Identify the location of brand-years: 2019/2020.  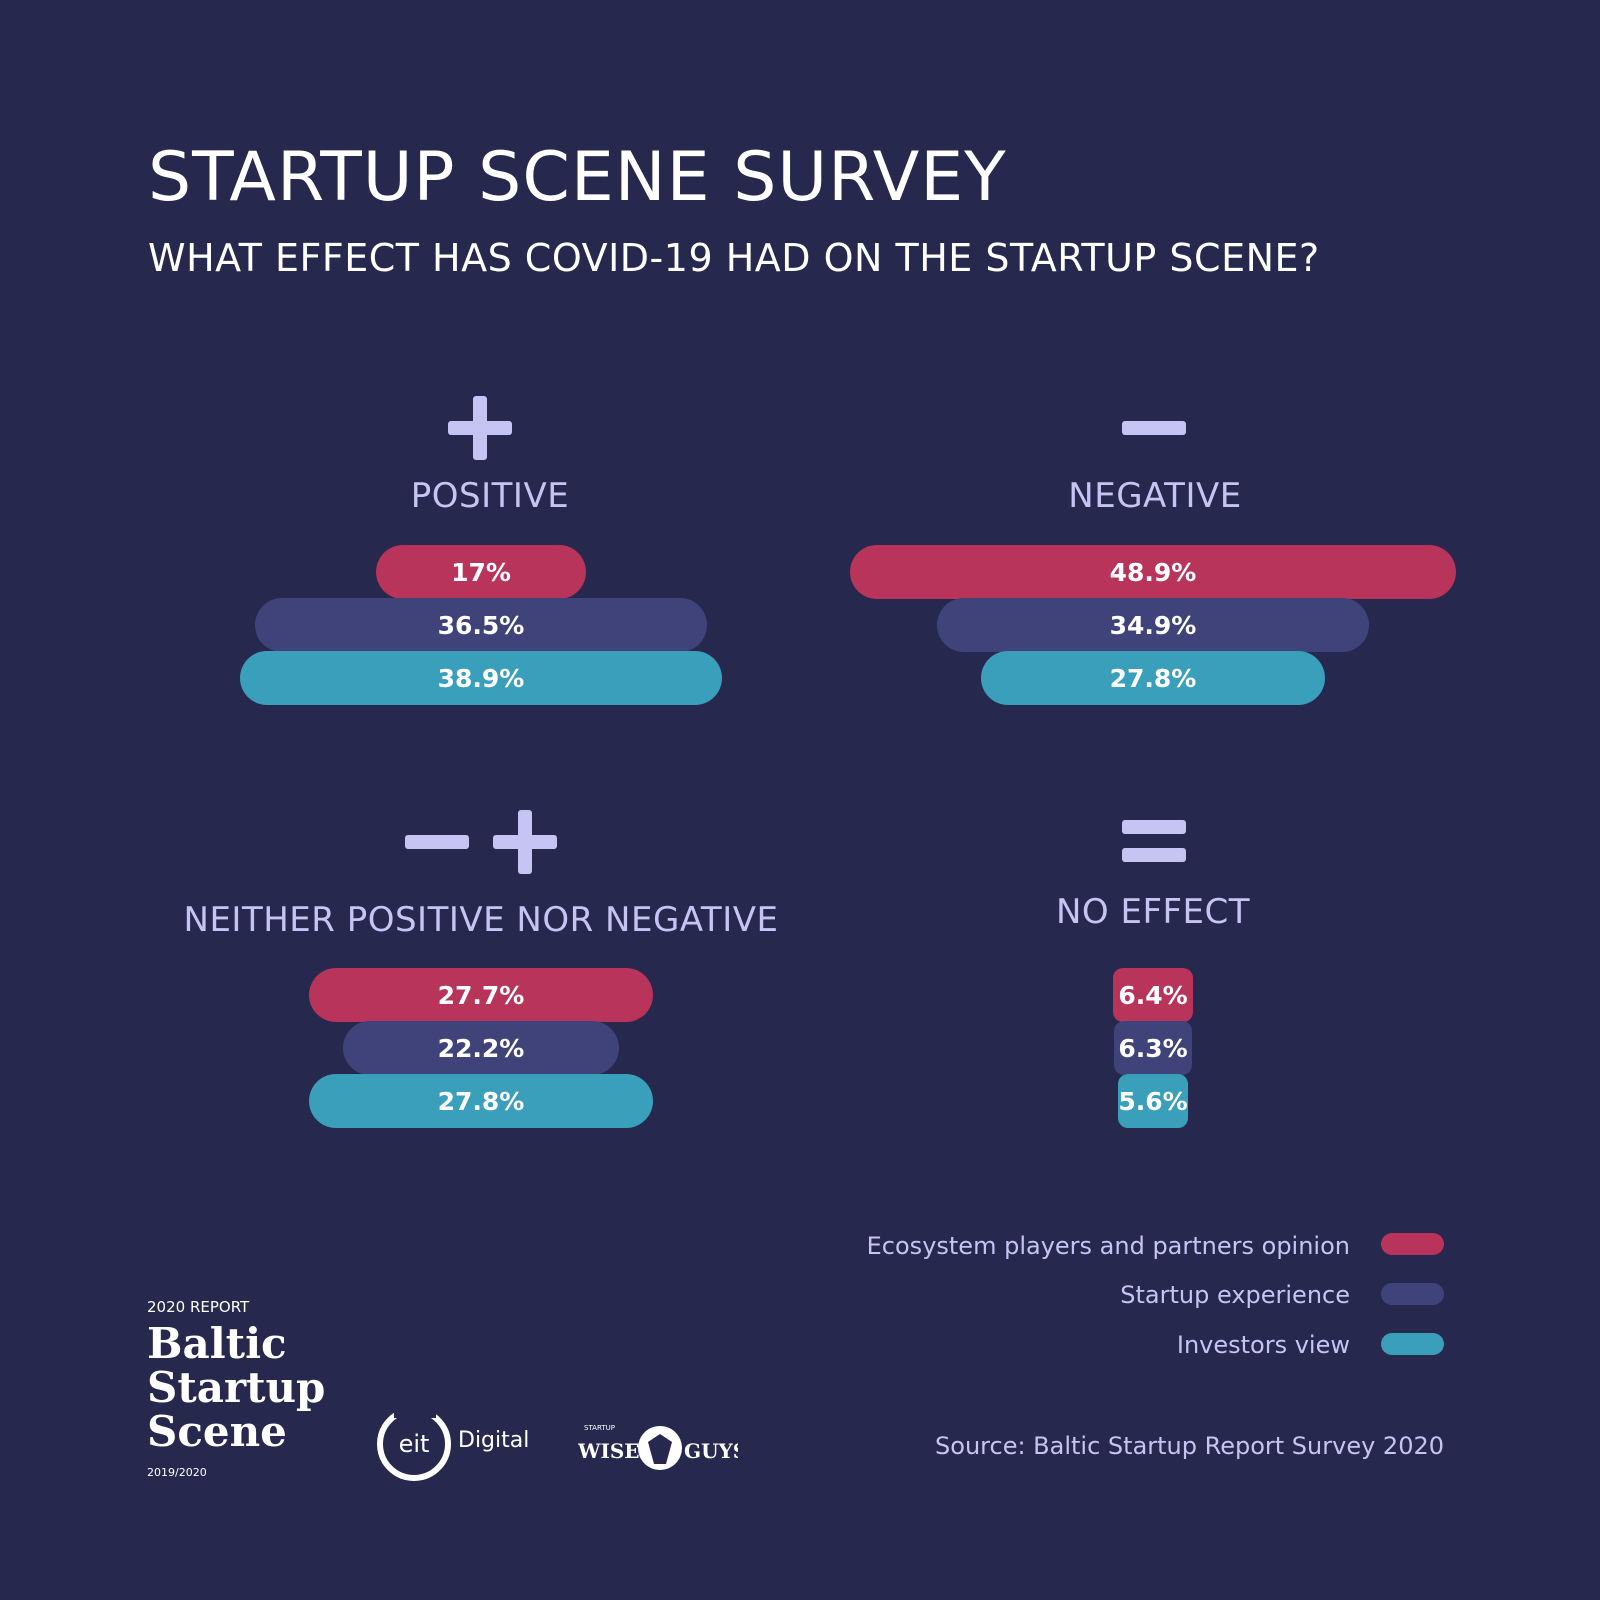
(177, 1472).